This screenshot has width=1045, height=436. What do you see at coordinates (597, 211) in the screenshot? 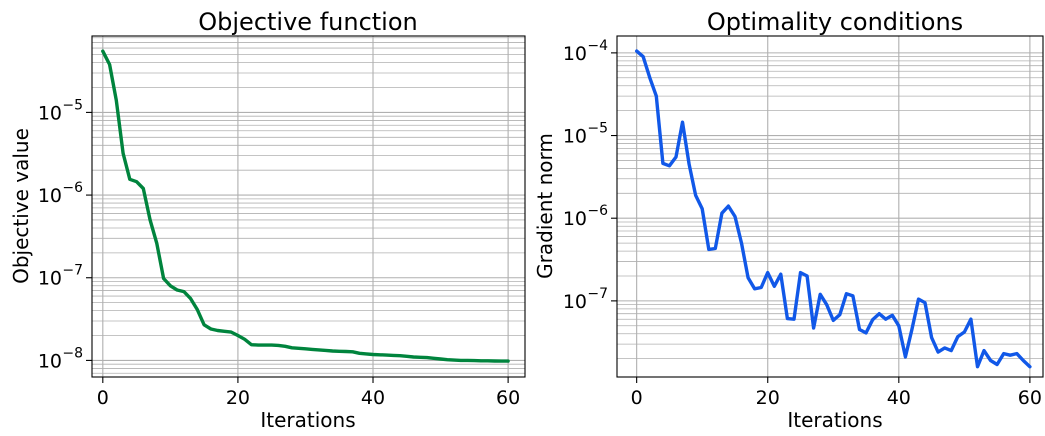
I see `optimality-y-tick-exponent: −6` at bounding box center [597, 211].